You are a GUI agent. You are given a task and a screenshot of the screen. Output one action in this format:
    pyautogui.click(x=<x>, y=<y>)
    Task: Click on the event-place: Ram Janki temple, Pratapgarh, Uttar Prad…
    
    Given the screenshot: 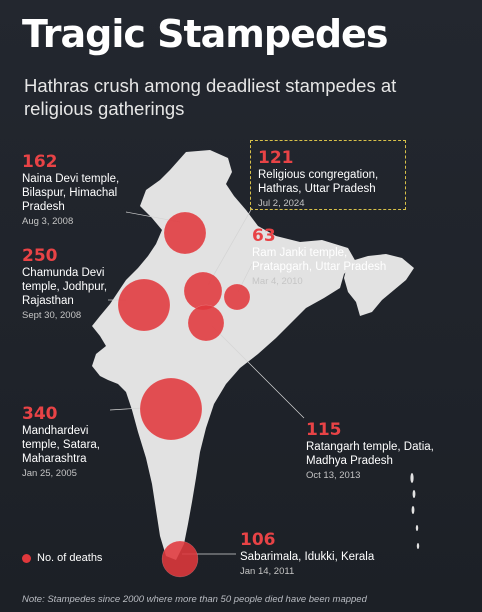 What is the action you would take?
    pyautogui.click(x=319, y=260)
    